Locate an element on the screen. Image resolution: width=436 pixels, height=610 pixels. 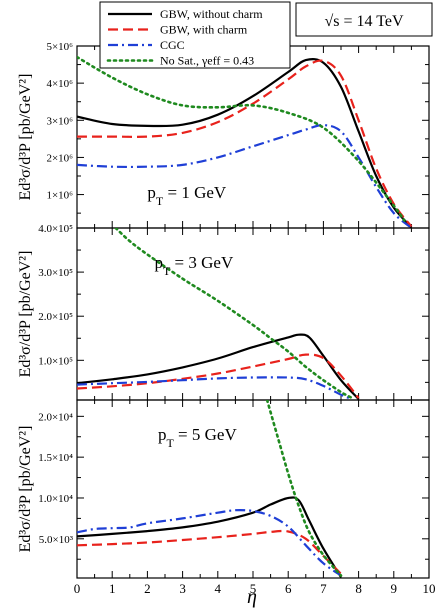
y-tick-label: 2.0×10⁵ is located at coordinates (55, 317).